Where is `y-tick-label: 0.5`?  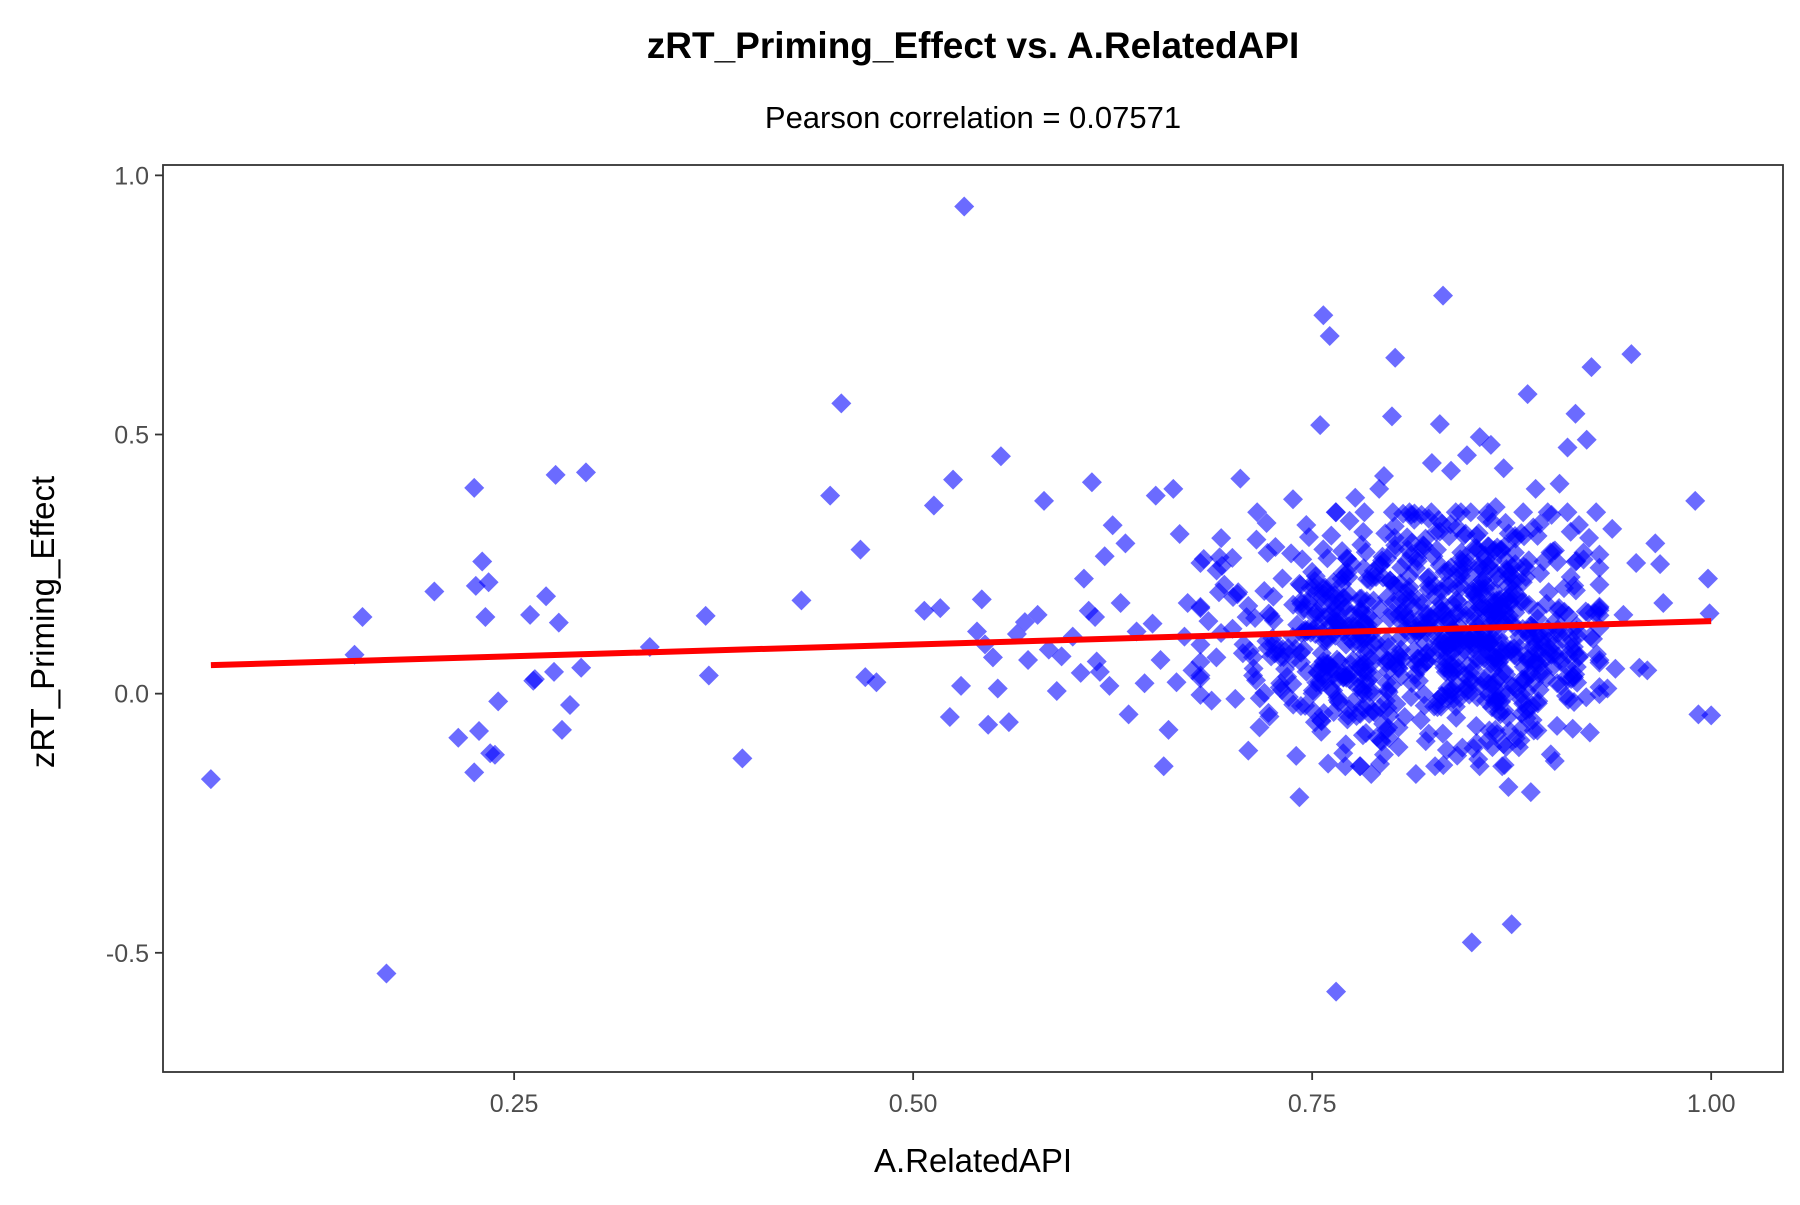 y-tick-label: 0.5 is located at coordinates (131, 436).